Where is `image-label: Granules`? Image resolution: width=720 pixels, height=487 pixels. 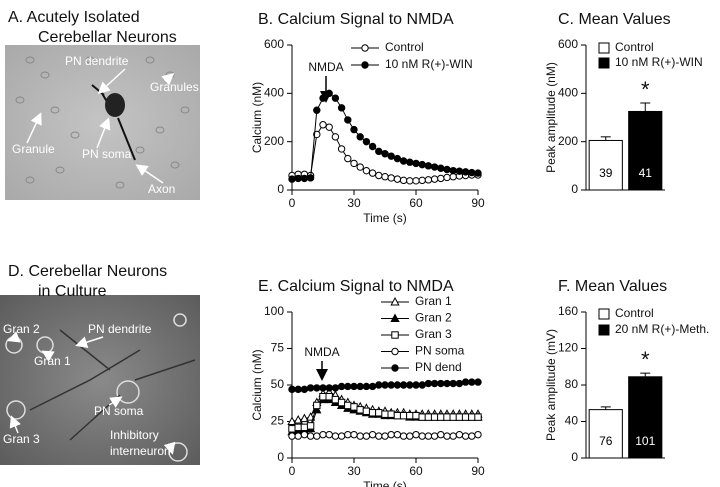
image-label: Granules is located at coordinates (174, 87).